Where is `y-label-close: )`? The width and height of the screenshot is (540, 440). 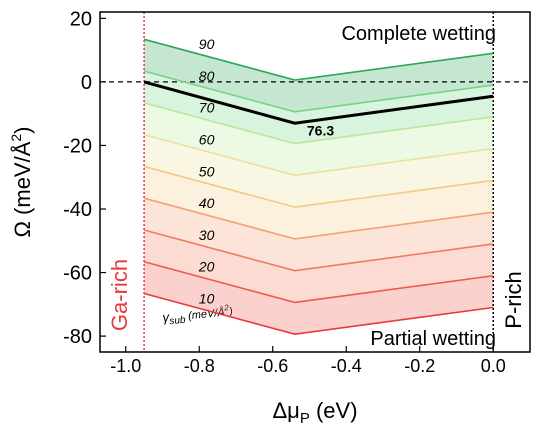
y-label-close: ) is located at coordinates (22, 129).